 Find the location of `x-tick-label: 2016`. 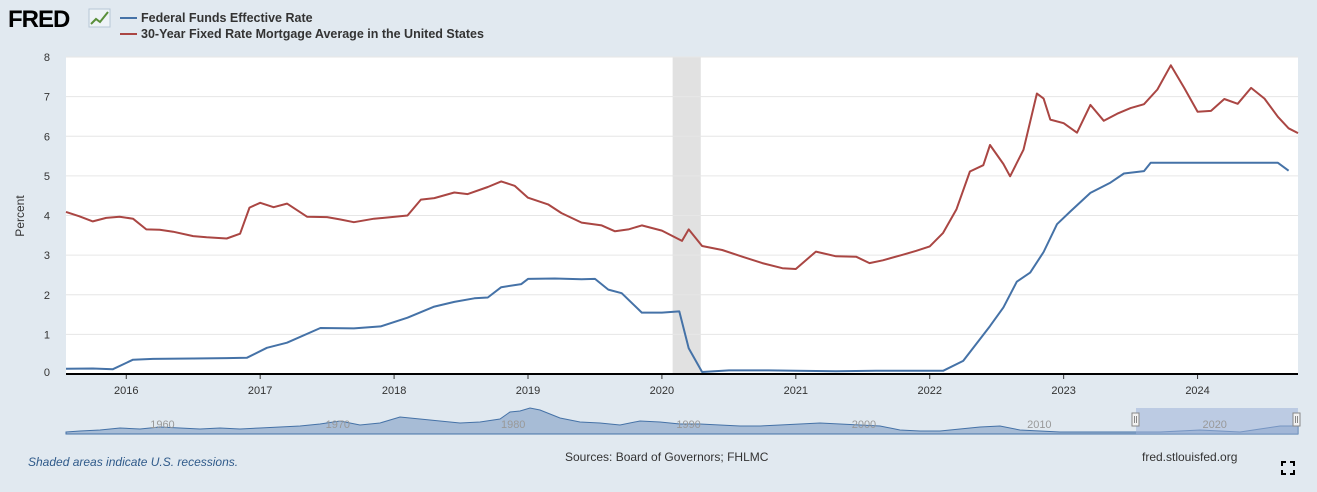

x-tick-label: 2016 is located at coordinates (126, 391).